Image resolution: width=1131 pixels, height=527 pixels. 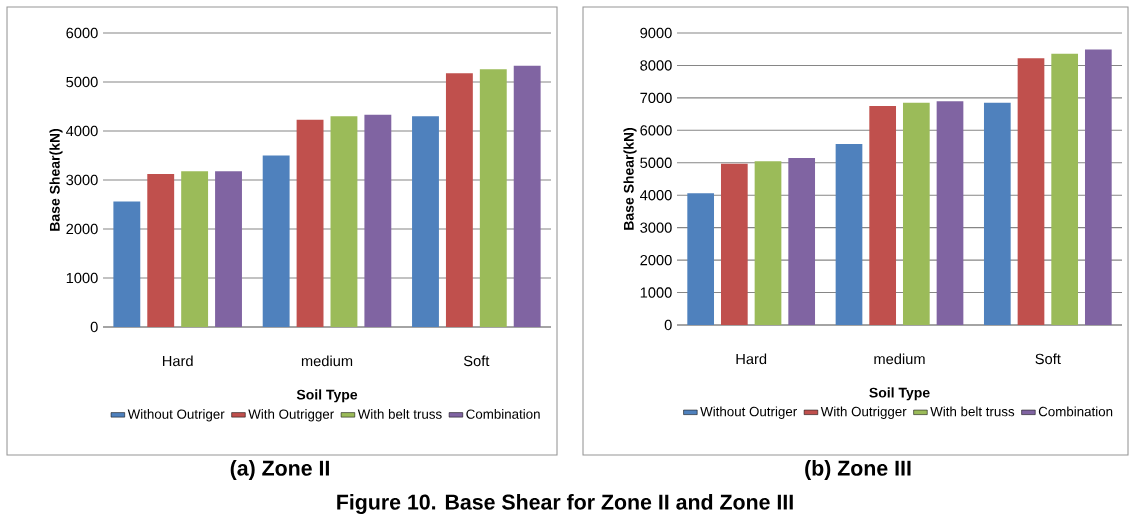 What do you see at coordinates (565, 504) in the screenshot?
I see `caption: Figure 10. Base Shear for Zone II and Zone III` at bounding box center [565, 504].